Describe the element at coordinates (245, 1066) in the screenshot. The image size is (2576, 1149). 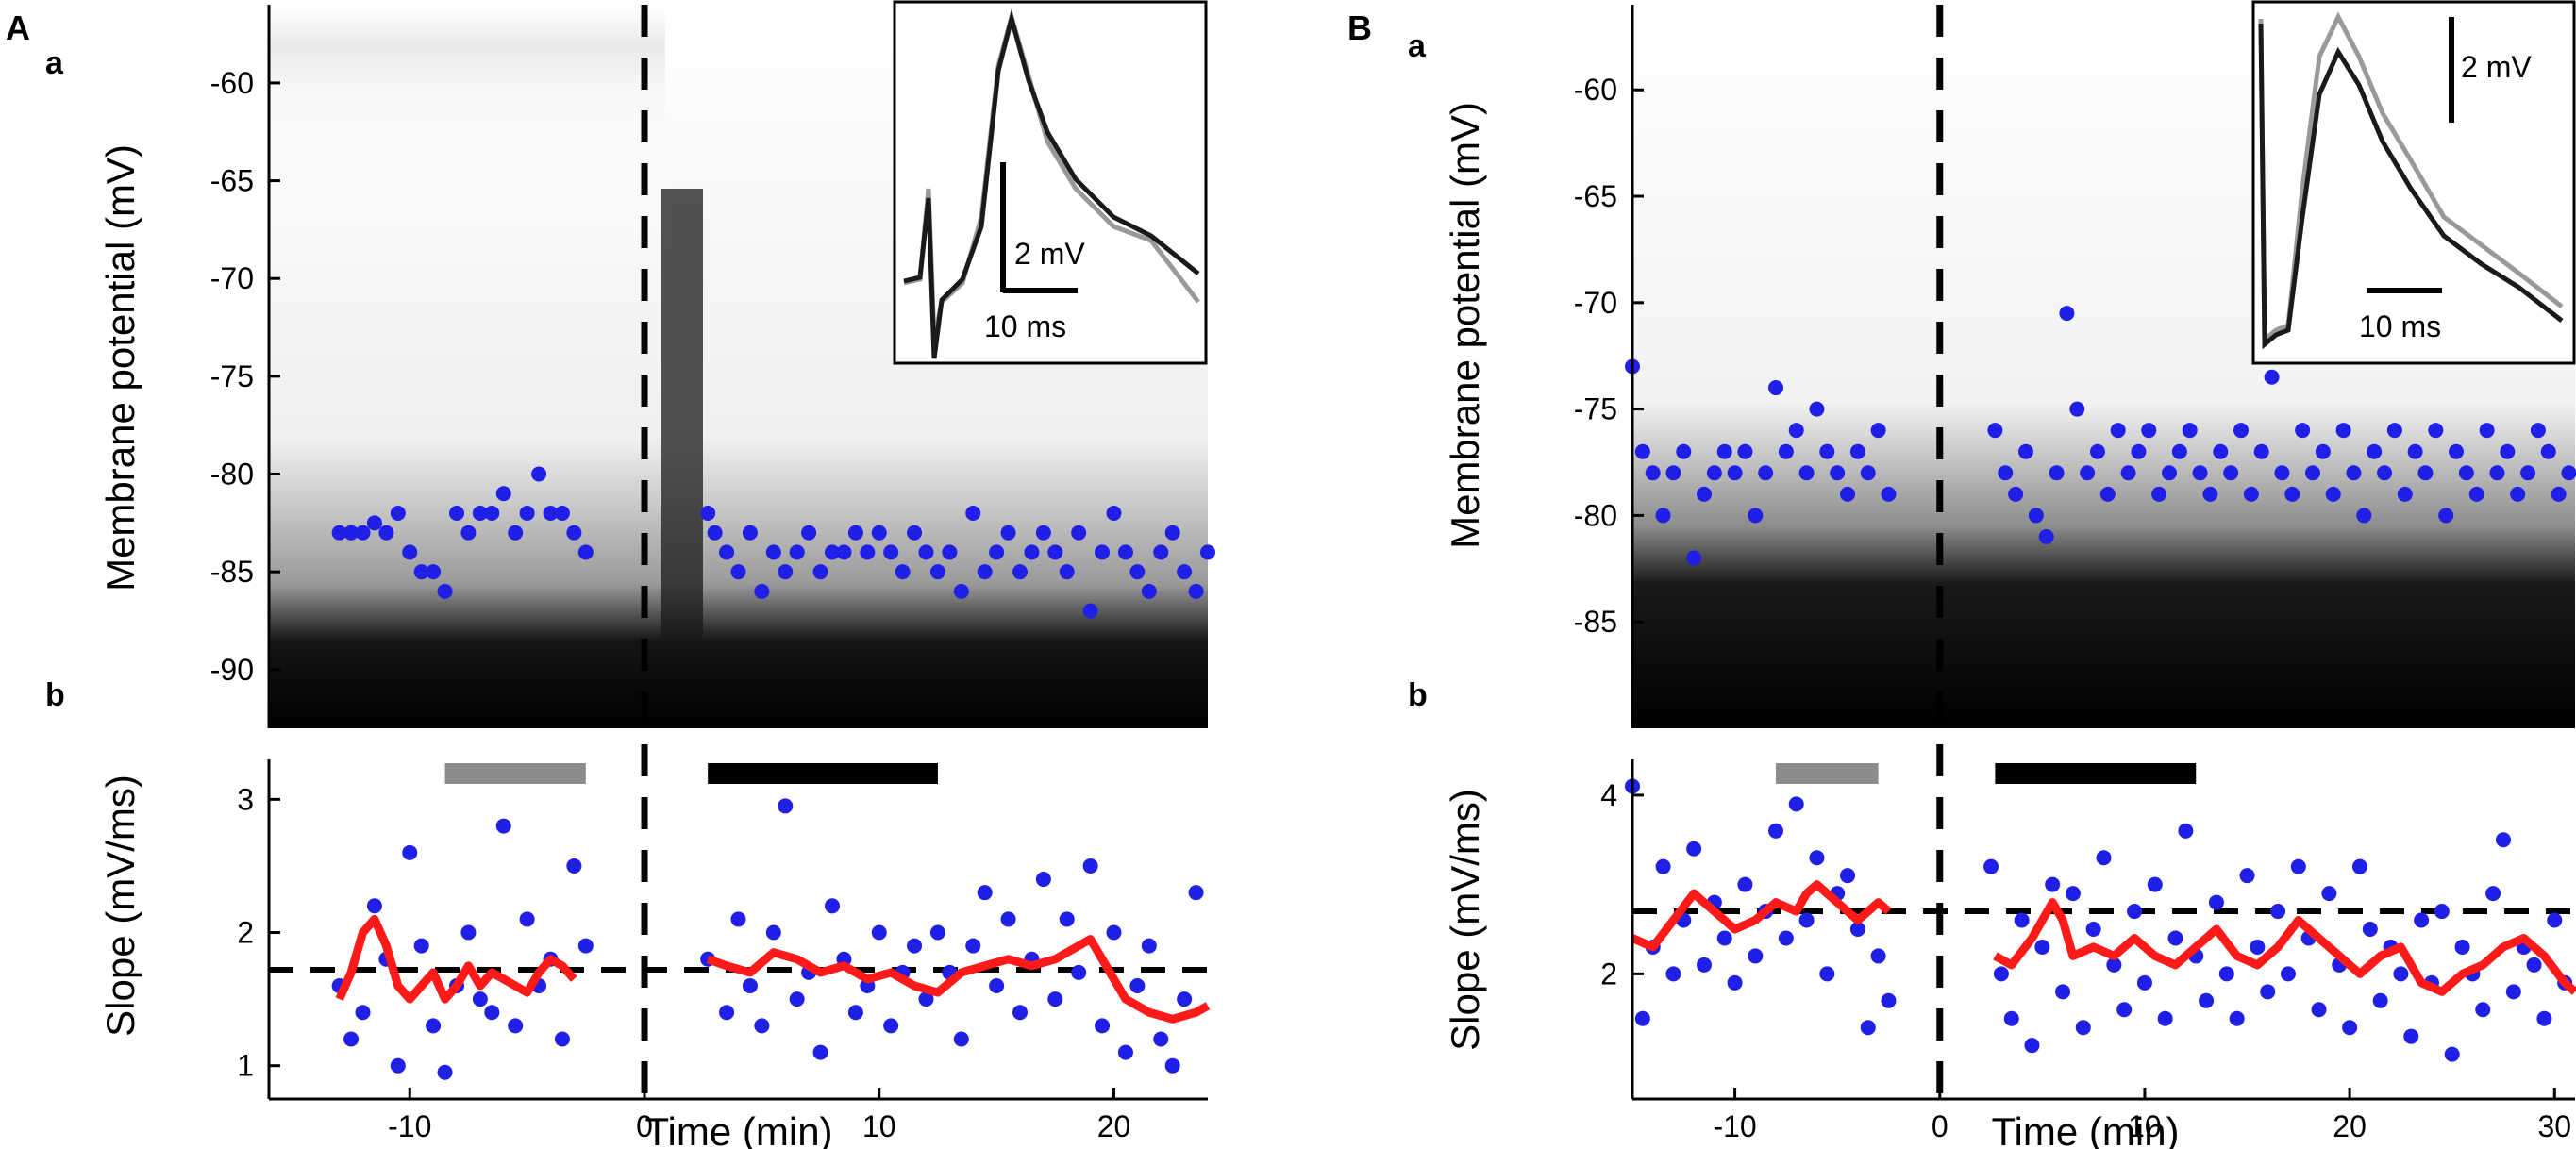
I see `y-tick-label: 1` at that location.